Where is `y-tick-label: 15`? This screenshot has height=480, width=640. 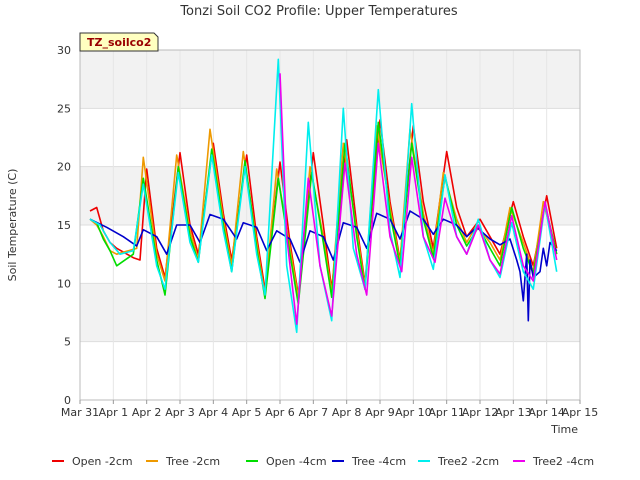
y-tick-label: 15 is located at coordinates (64, 225).